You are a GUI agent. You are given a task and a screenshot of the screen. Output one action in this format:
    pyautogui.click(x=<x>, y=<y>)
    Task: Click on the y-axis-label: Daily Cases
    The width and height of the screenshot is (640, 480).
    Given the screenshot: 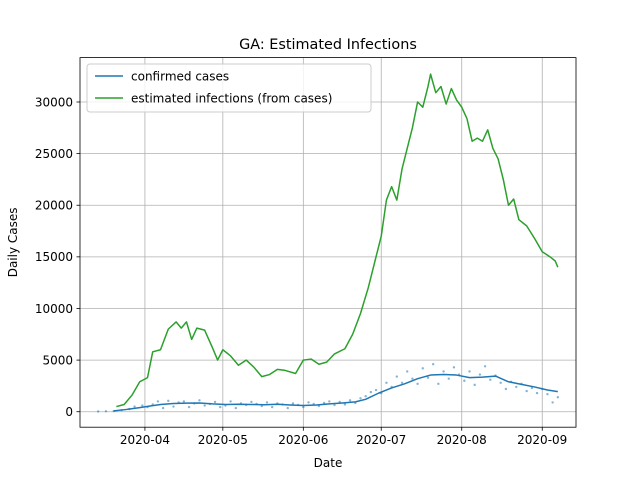 What is the action you would take?
    pyautogui.click(x=13, y=243)
    